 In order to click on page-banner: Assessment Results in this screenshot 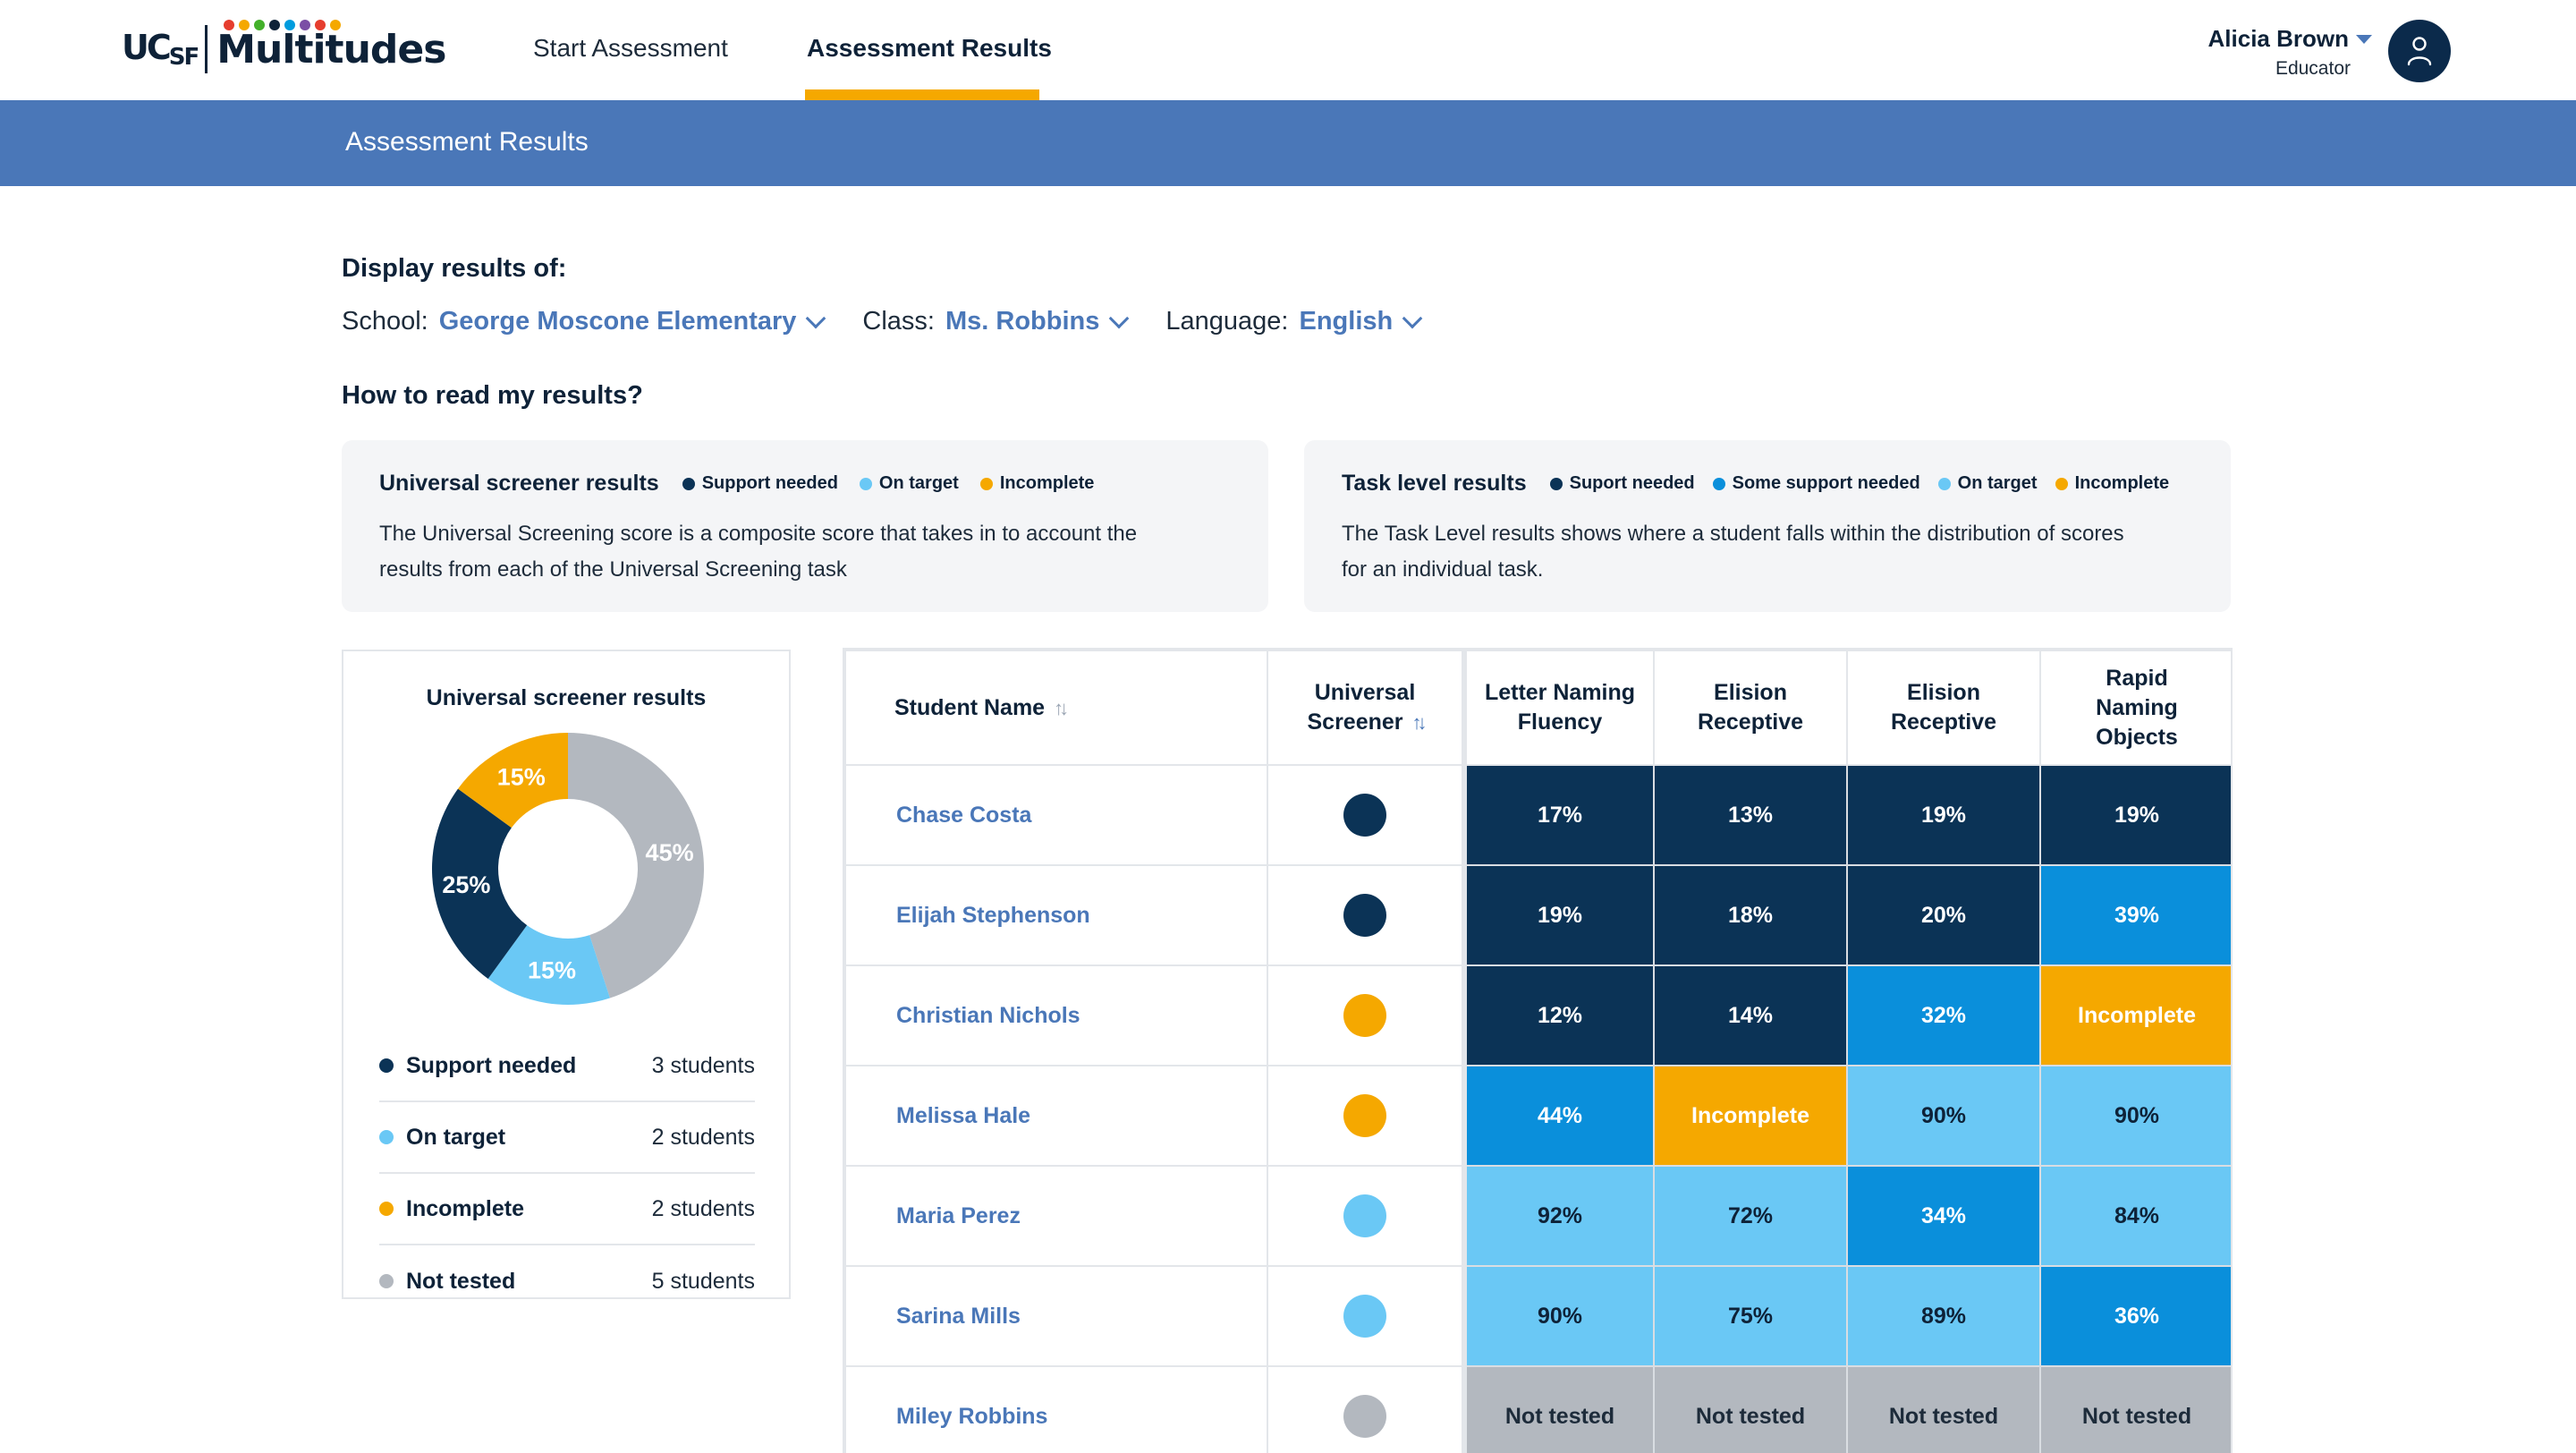, I will do `click(1288, 143)`.